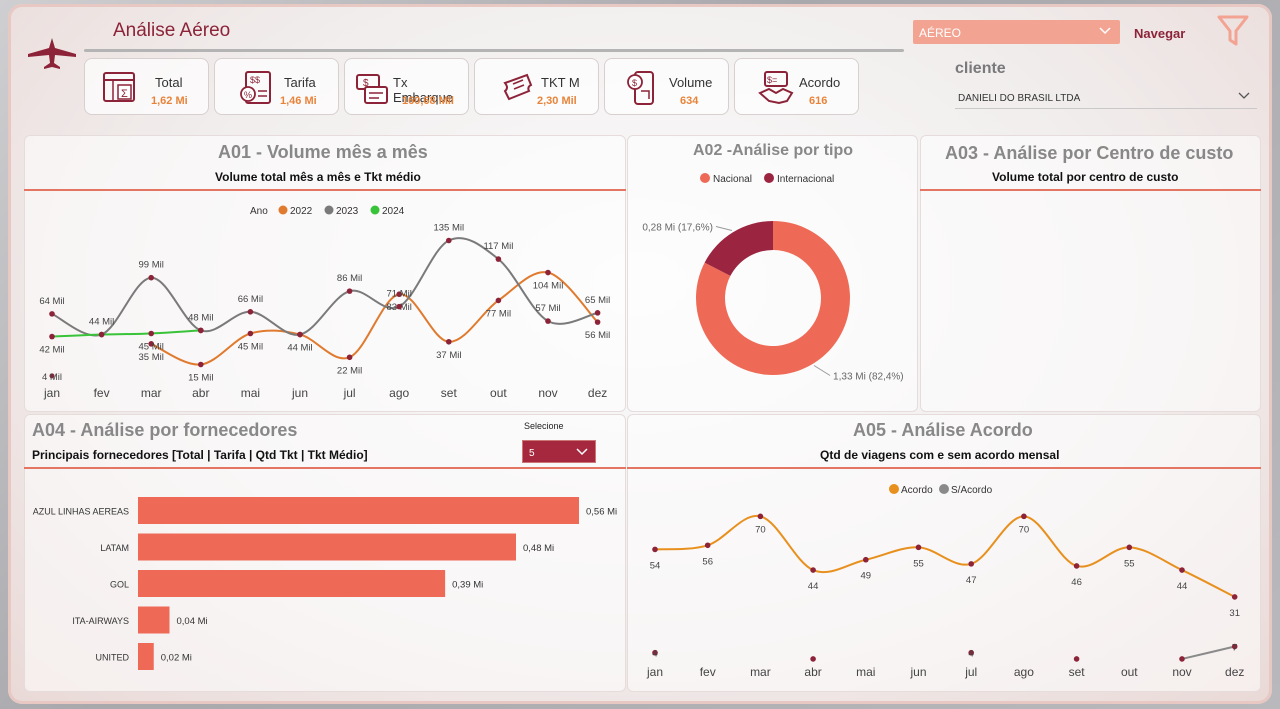  Describe the element at coordinates (597, 335) in the screenshot. I see `data-label: 56 Mil` at that location.